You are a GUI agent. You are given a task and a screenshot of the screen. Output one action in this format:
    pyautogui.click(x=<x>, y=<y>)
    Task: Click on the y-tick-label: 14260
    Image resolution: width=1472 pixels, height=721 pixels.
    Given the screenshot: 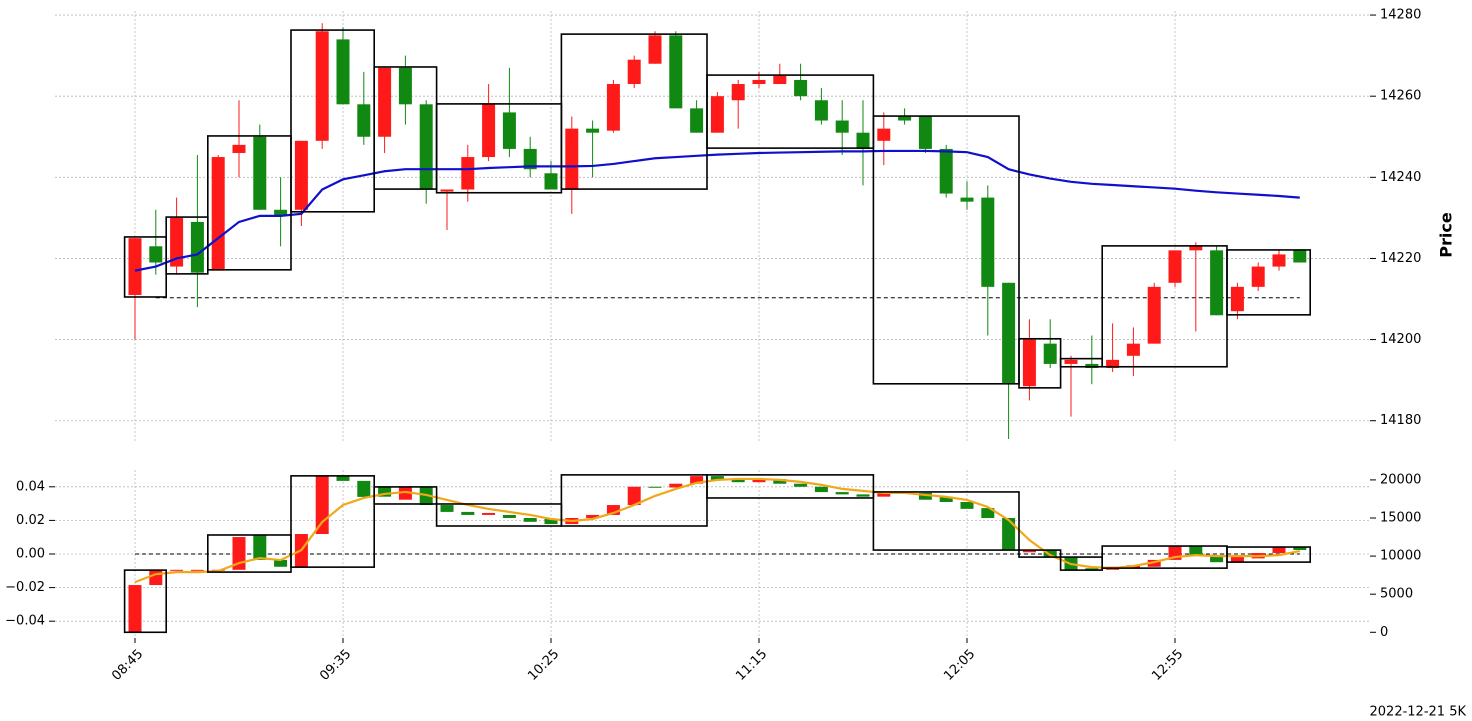 What is the action you would take?
    pyautogui.click(x=1400, y=96)
    